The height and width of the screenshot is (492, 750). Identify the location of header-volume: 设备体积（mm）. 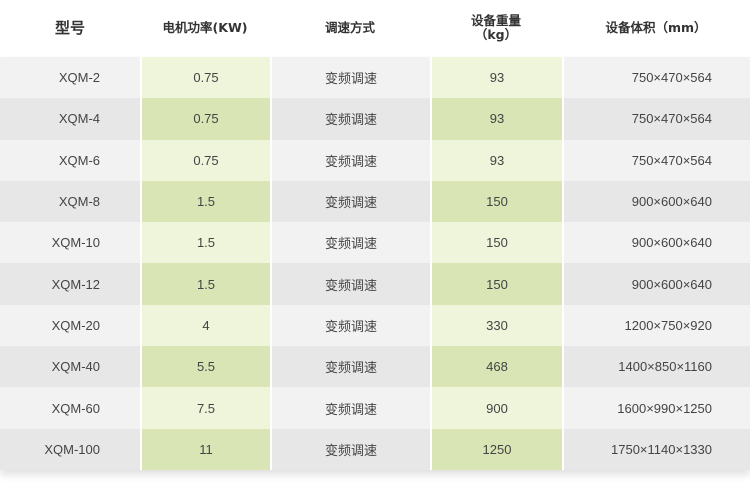
(656, 27).